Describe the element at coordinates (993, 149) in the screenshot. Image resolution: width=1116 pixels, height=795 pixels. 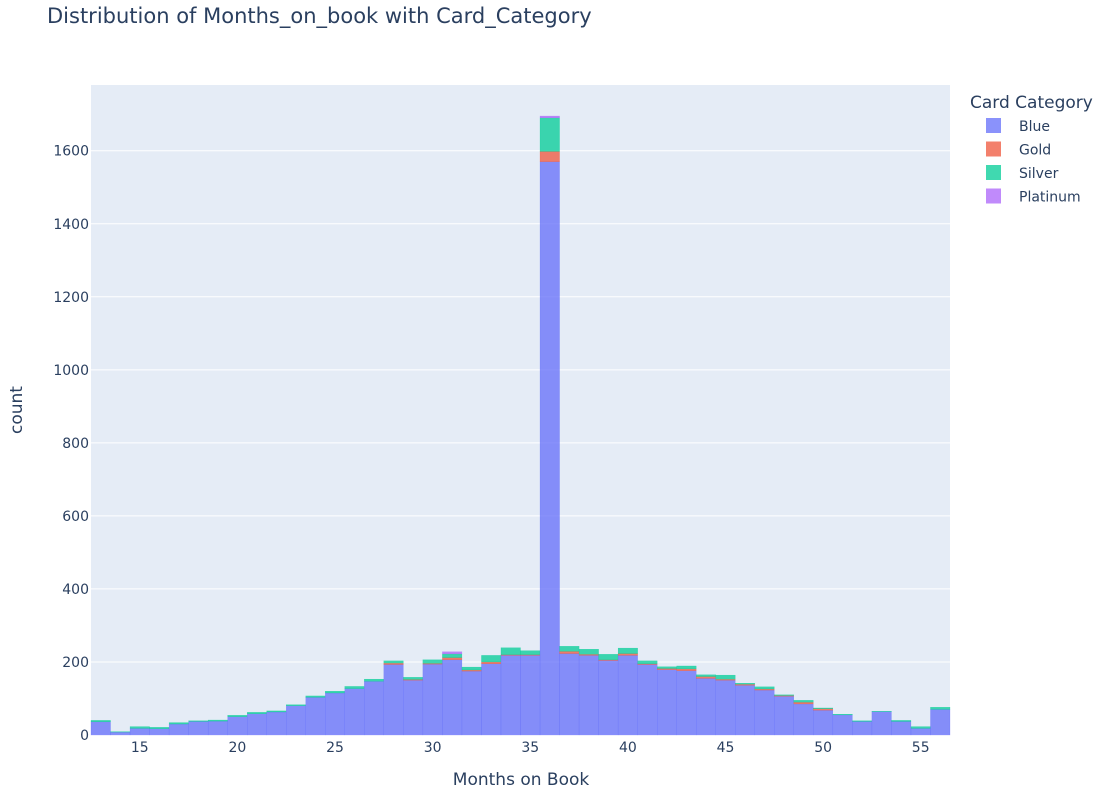
I see `legend-swatch-gold` at that location.